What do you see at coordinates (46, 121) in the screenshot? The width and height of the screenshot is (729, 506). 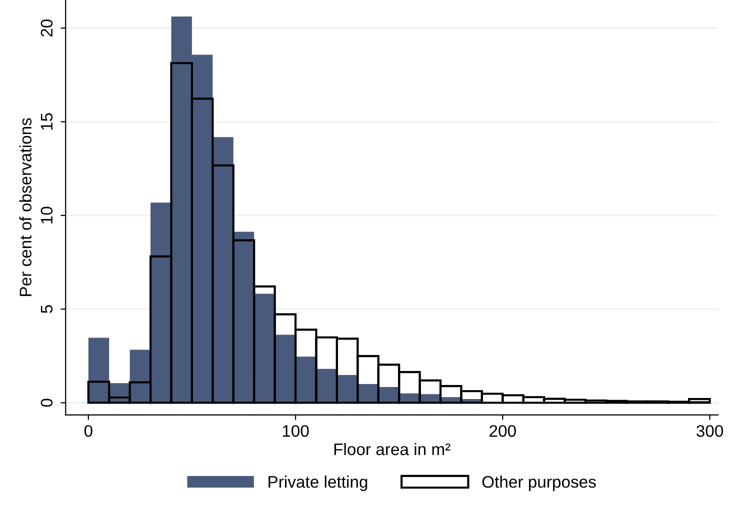 I see `y-tick-label: 15` at bounding box center [46, 121].